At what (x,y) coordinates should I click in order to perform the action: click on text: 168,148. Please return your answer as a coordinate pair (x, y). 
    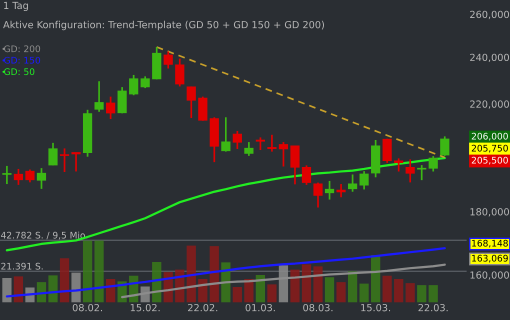
    Looking at the image, I should click on (490, 244).